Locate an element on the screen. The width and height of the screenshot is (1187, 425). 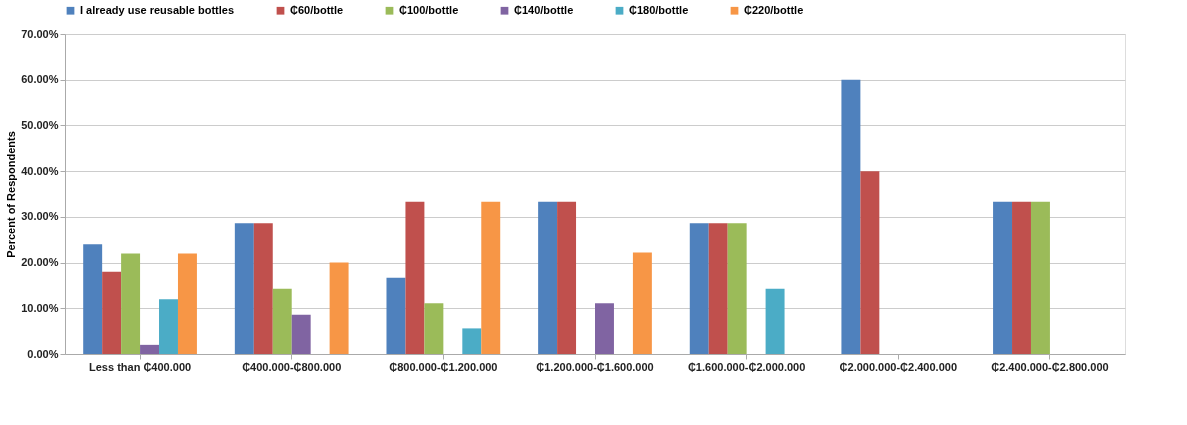
y-tick-label: 20.00% is located at coordinates (40, 262).